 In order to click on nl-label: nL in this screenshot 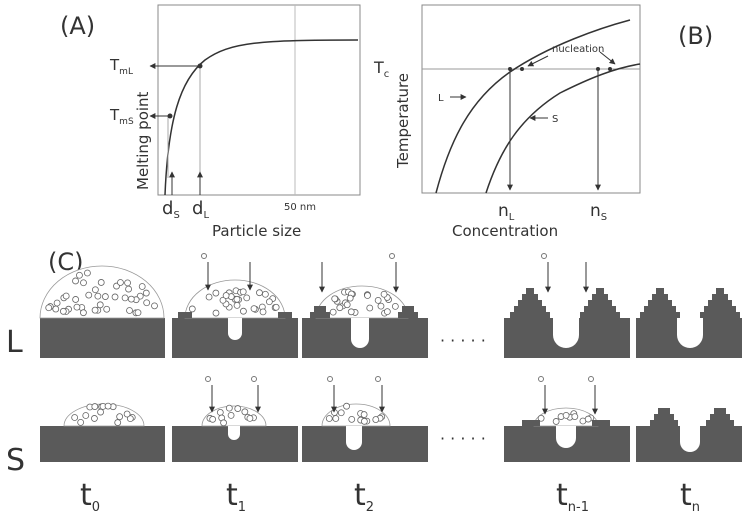, I will do `click(506, 212)`.